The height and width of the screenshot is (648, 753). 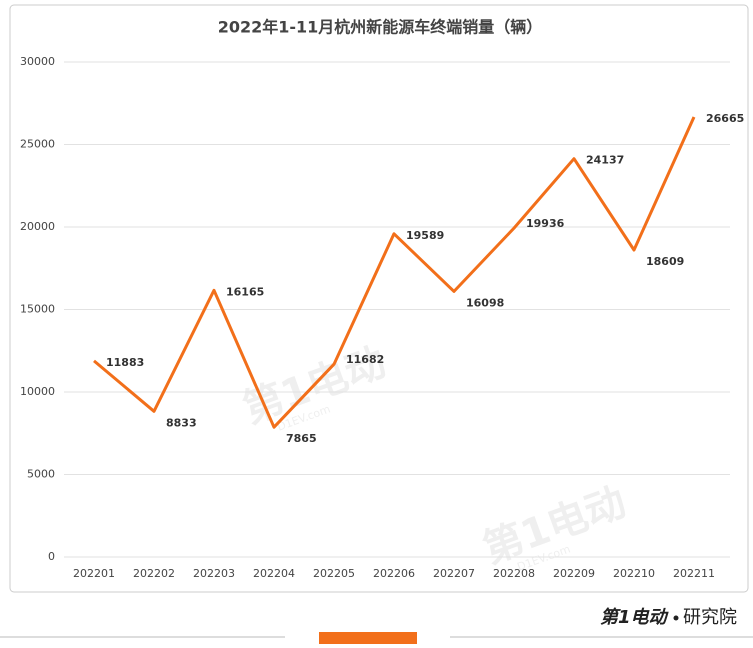 I want to click on x-tick-label: 202205, so click(x=334, y=573).